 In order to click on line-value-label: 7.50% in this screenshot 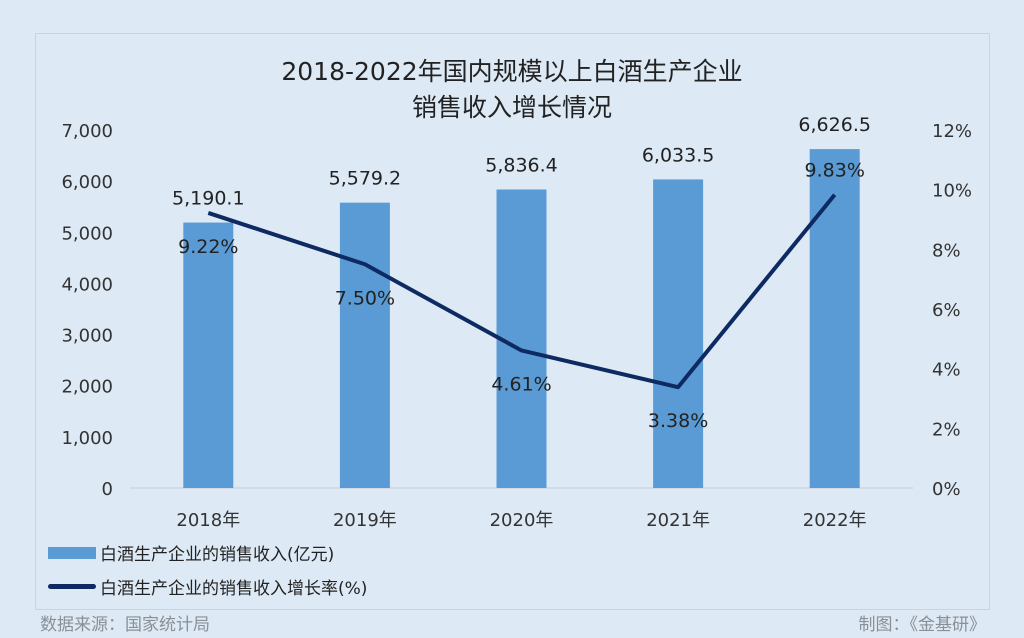, I will do `click(365, 298)`.